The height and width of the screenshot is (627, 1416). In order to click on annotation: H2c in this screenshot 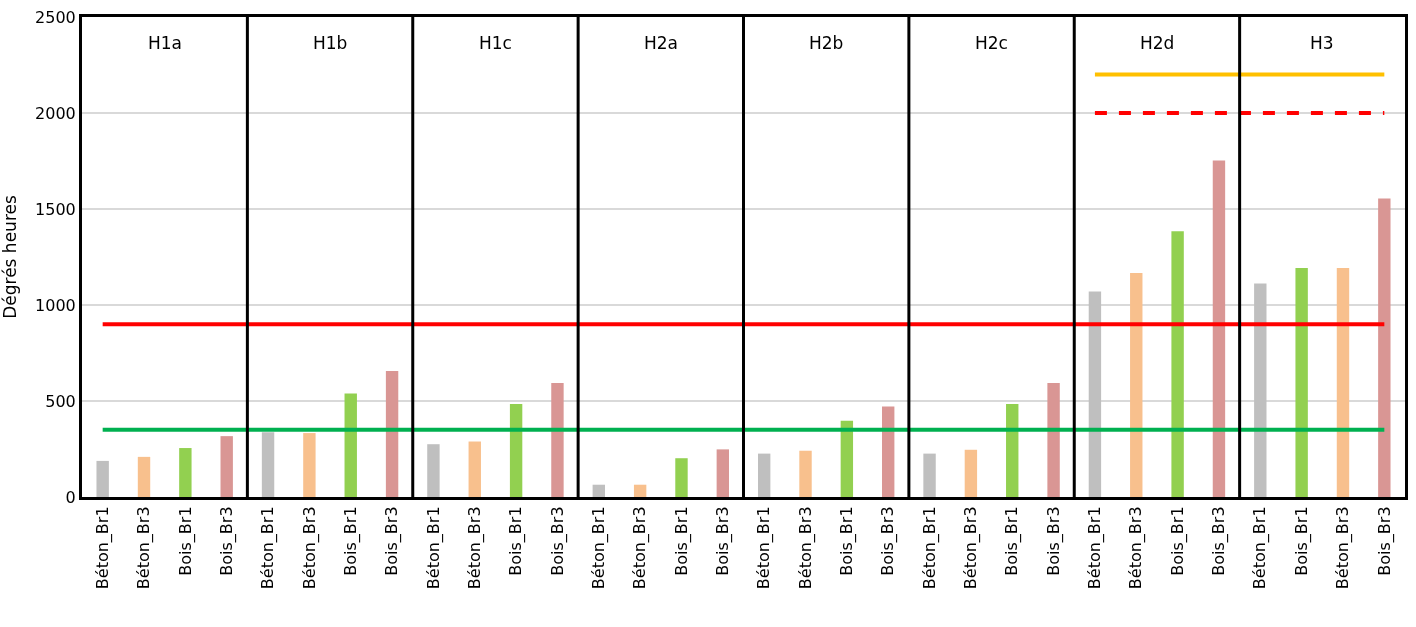, I will do `click(991, 43)`.